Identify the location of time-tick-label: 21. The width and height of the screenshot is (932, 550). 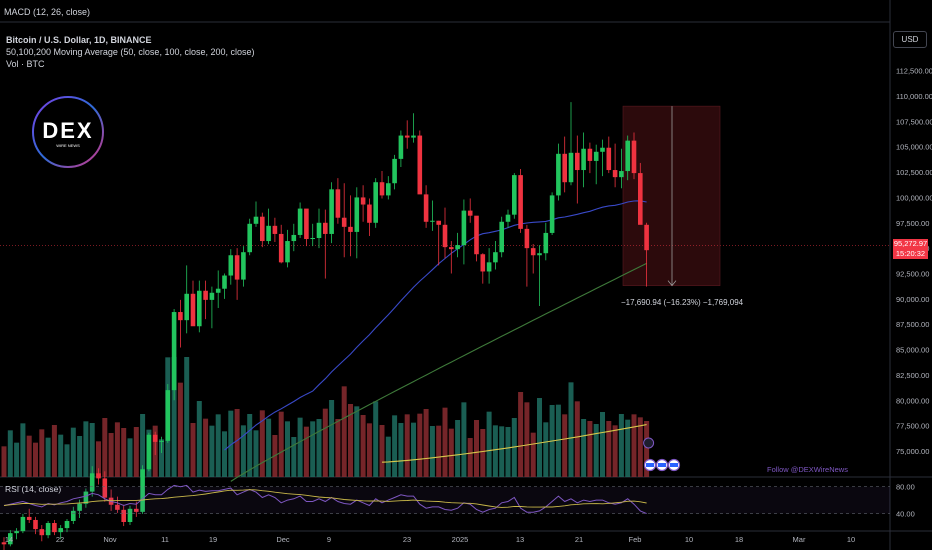
(579, 539).